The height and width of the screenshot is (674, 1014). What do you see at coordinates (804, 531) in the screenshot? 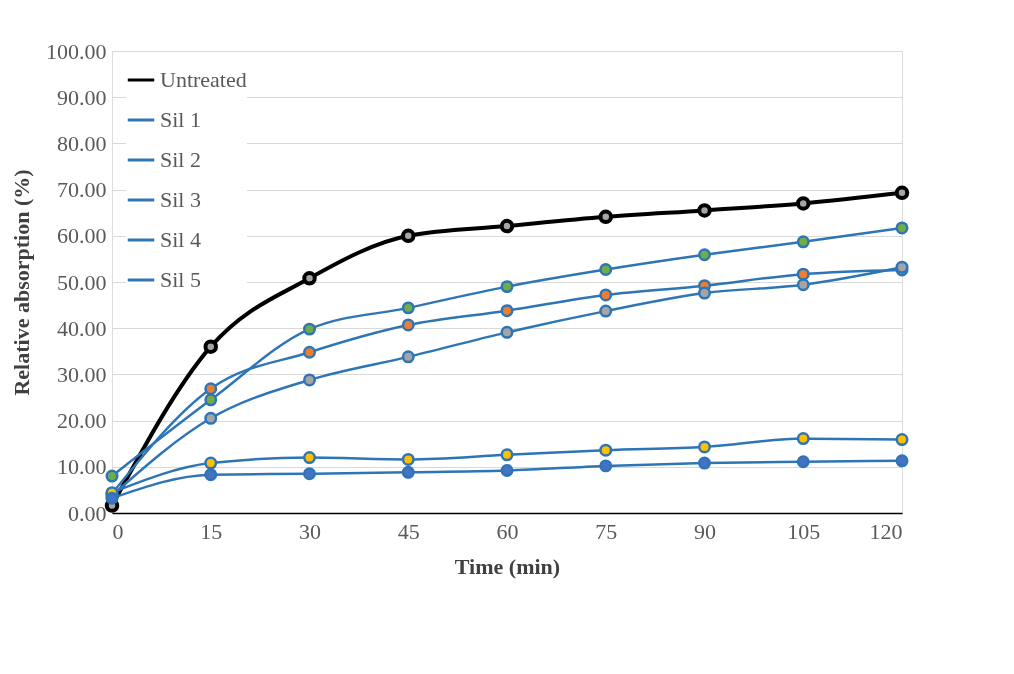
I see `x-tick-label: 105` at bounding box center [804, 531].